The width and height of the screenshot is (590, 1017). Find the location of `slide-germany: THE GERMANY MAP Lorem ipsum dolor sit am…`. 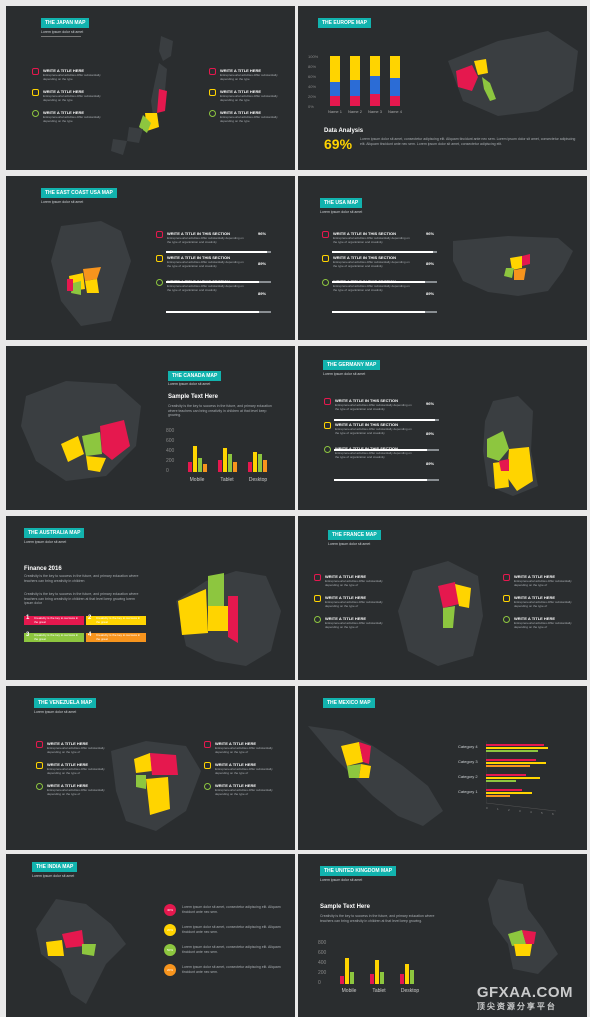

slide-germany: THE GERMANY MAP Lorem ipsum dolor sit am… is located at coordinates (442, 428).